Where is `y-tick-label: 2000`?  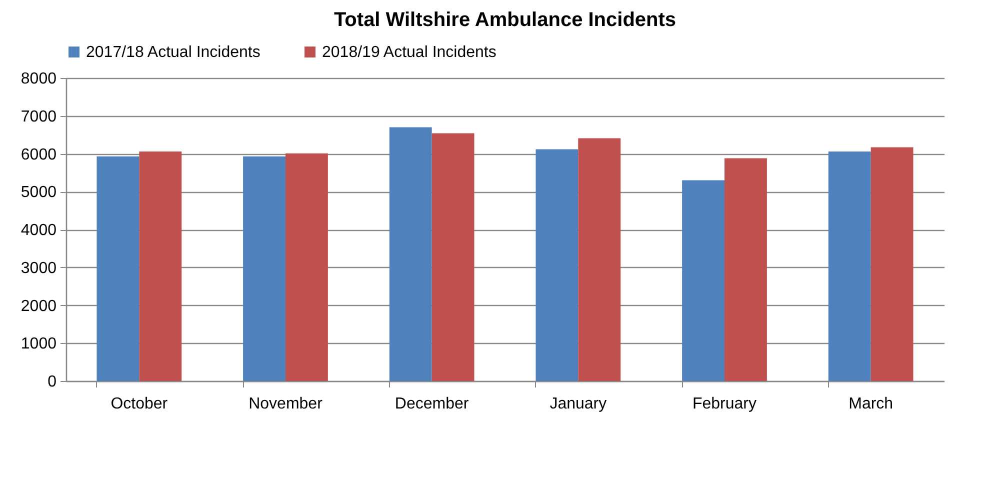
y-tick-label: 2000 is located at coordinates (38, 306).